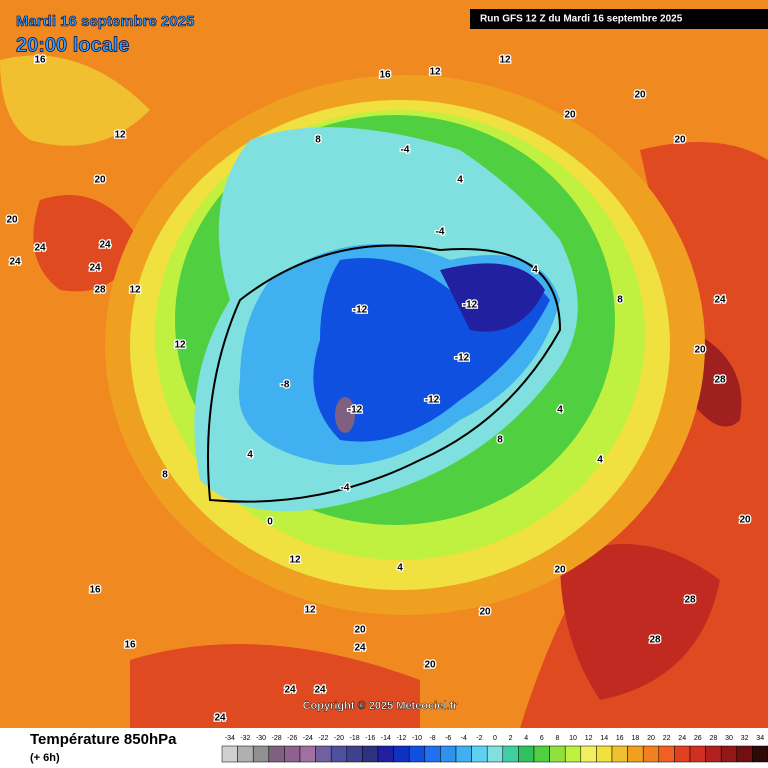 This screenshot has height=768, width=768. Describe the element at coordinates (542, 738) in the screenshot. I see `legend-label: 6` at that location.